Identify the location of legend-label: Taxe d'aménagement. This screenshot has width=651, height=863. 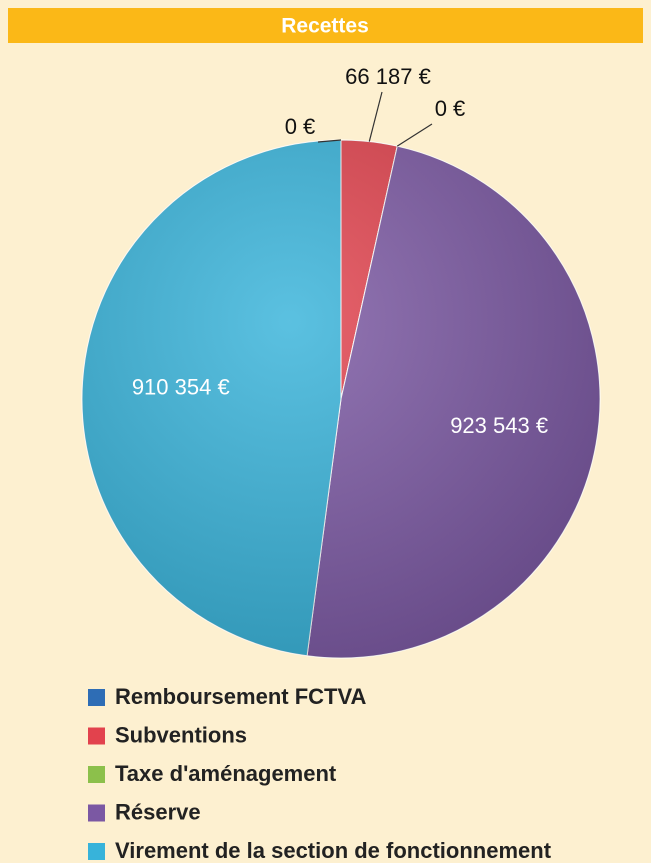
(226, 773).